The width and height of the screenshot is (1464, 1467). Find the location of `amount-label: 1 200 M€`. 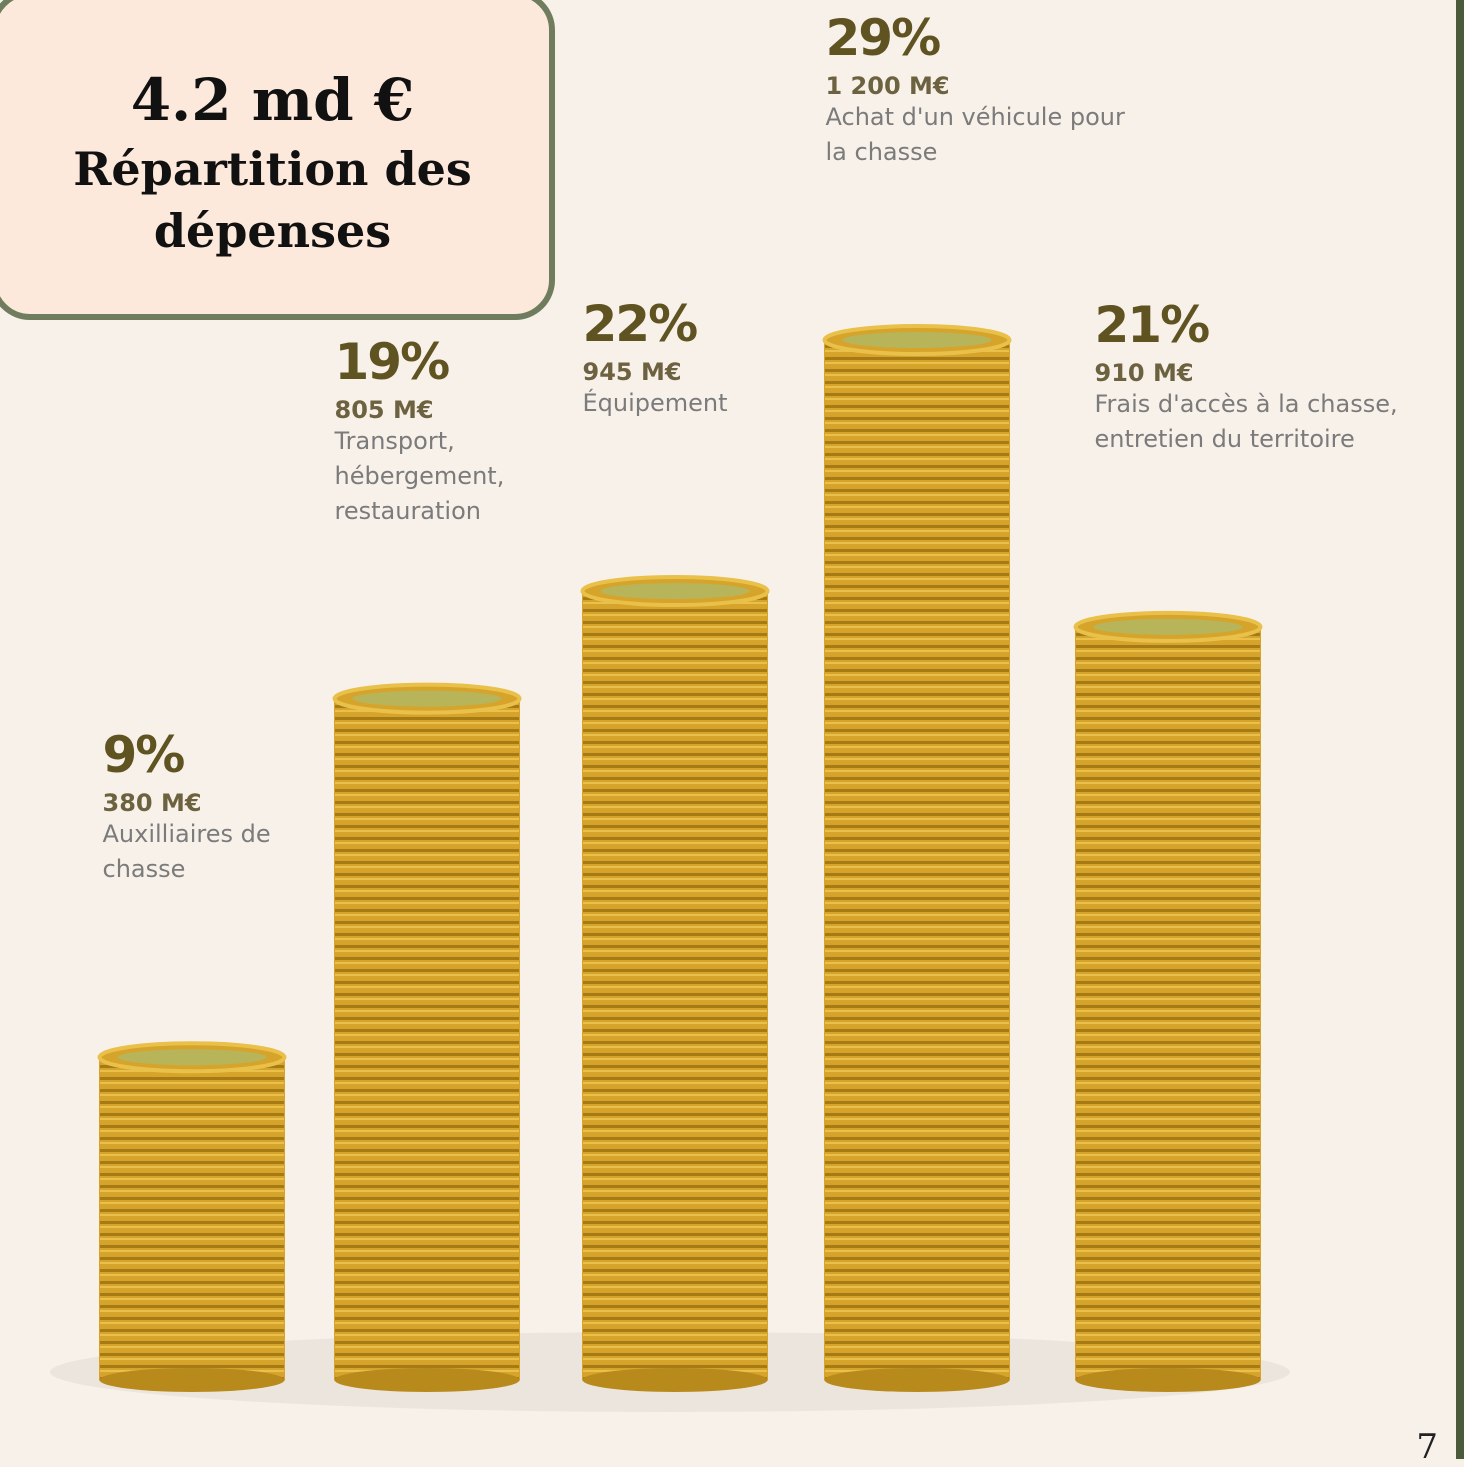

amount-label: 1 200 M€ is located at coordinates (981, 86).